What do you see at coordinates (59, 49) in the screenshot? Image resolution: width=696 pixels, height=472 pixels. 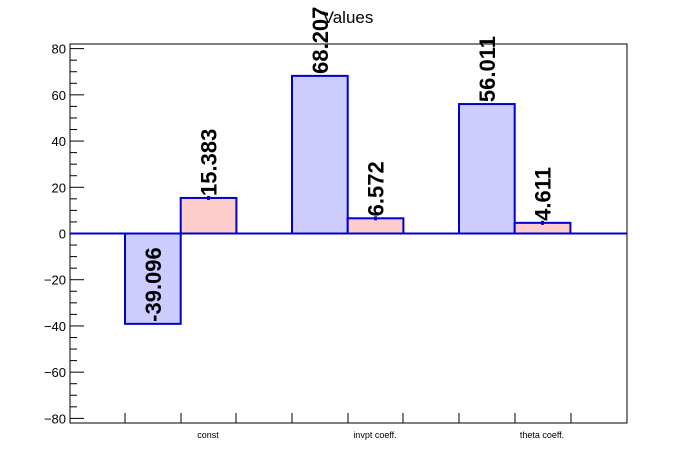 I see `y-tick-label: 80` at bounding box center [59, 49].